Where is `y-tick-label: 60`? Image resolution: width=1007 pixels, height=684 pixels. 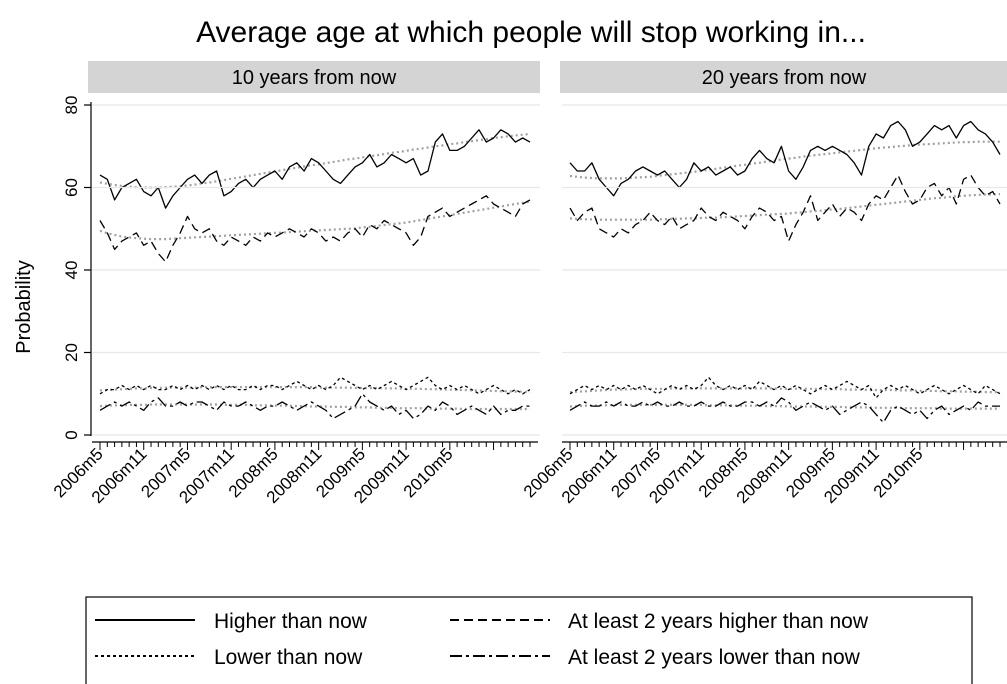
y-tick-label: 60 is located at coordinates (71, 187).